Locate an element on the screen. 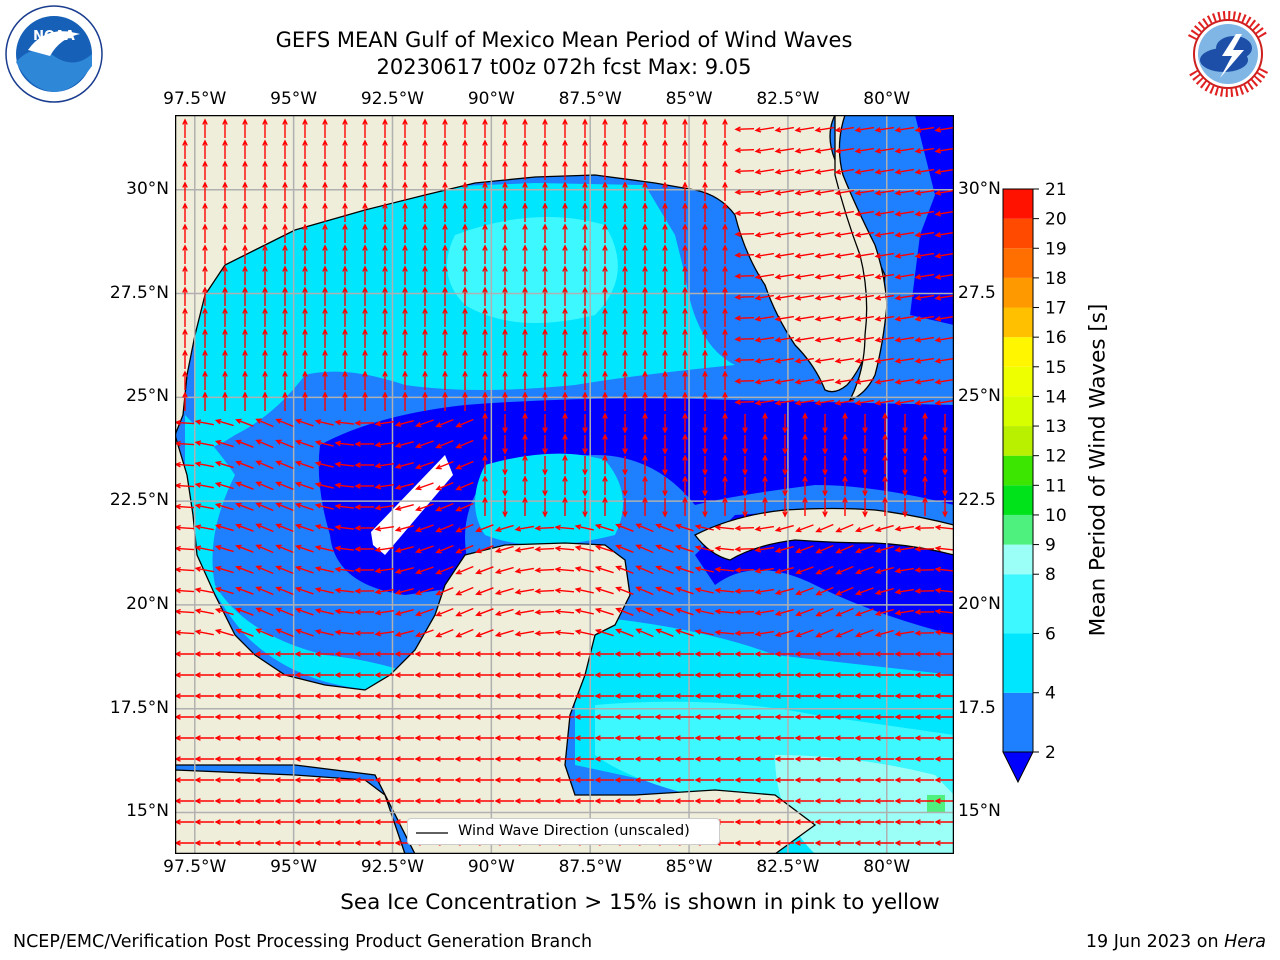 The width and height of the screenshot is (1280, 960). lat-tick-label: 25°N is located at coordinates (979, 396).